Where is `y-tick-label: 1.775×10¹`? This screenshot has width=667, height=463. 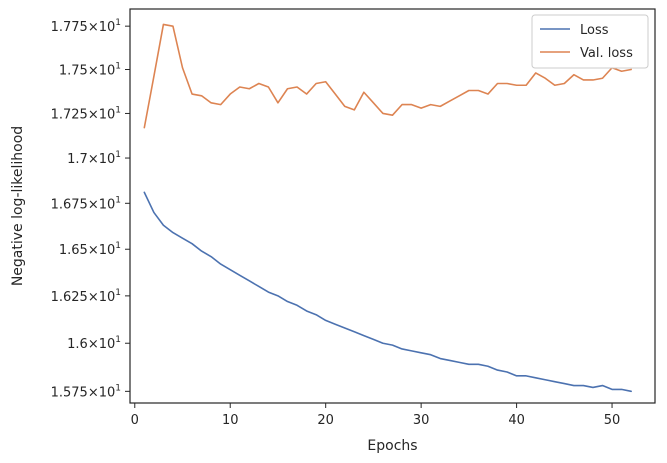
y-tick-label: 1.775×10¹ is located at coordinates (86, 26).